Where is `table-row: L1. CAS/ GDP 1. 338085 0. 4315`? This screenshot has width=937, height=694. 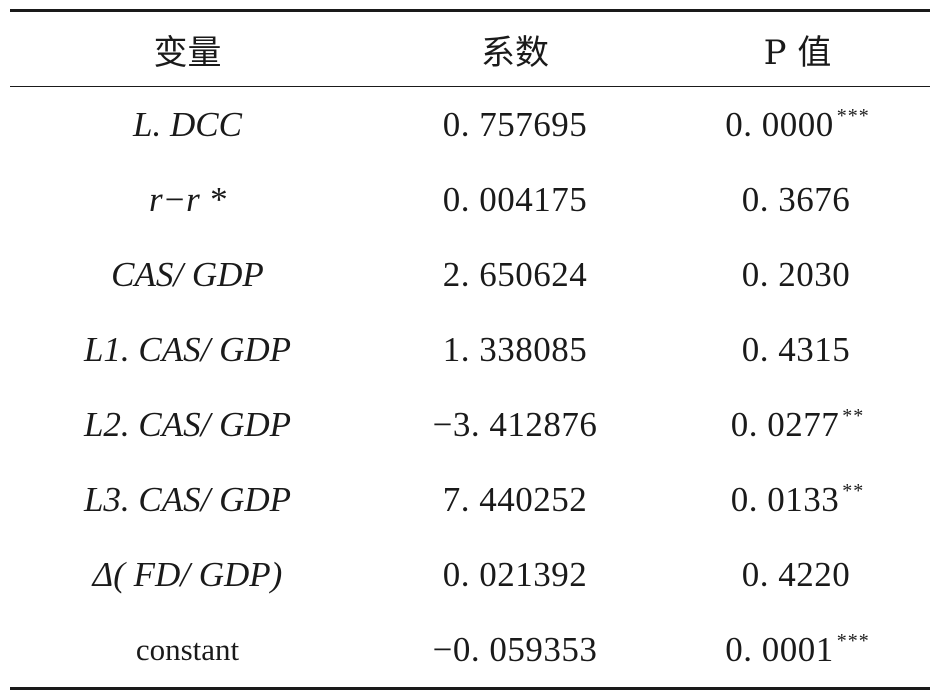
table-row: L1. CAS/ GDP 1. 338085 0. 4315 is located at coordinates (470, 349).